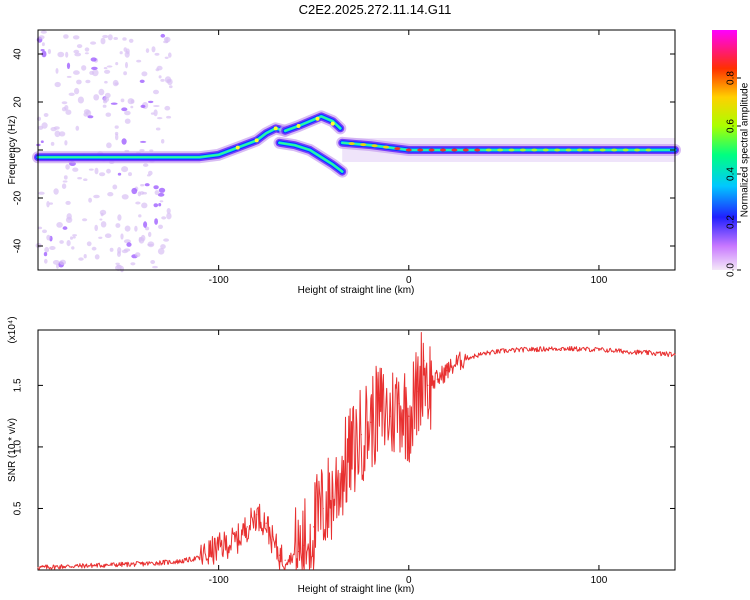  I want to click on y-tick-label: 40, so click(18, 54).